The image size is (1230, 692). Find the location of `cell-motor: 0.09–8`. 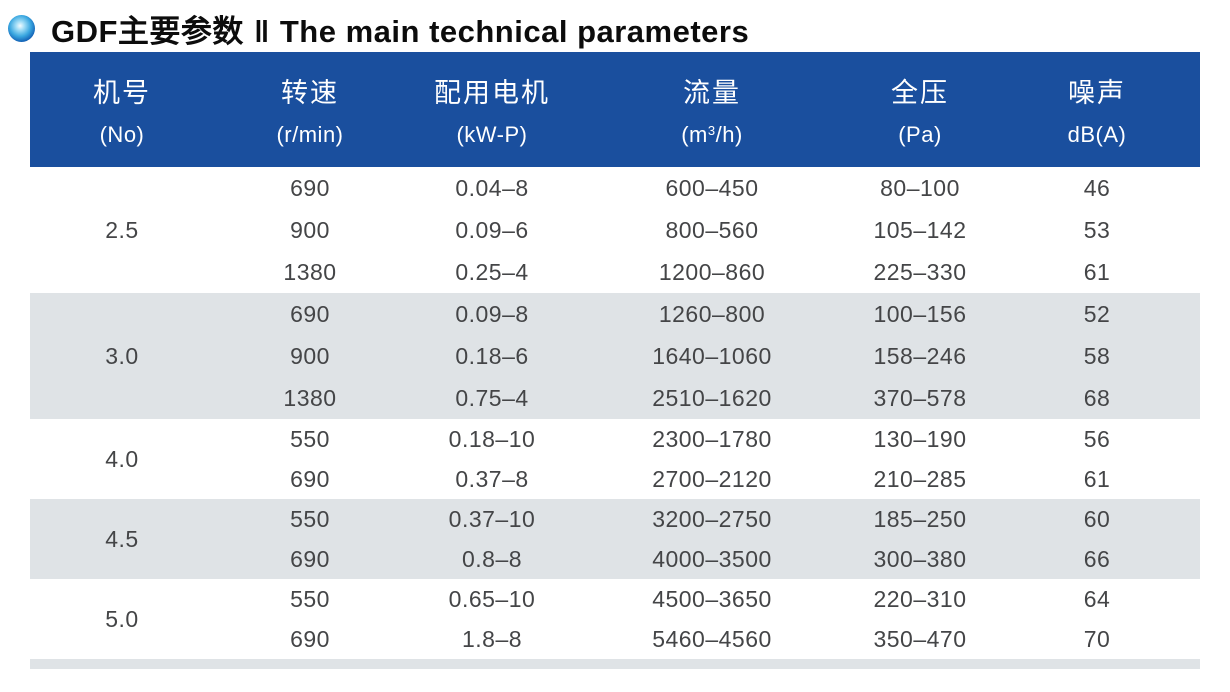

cell-motor: 0.09–8 is located at coordinates (492, 314).